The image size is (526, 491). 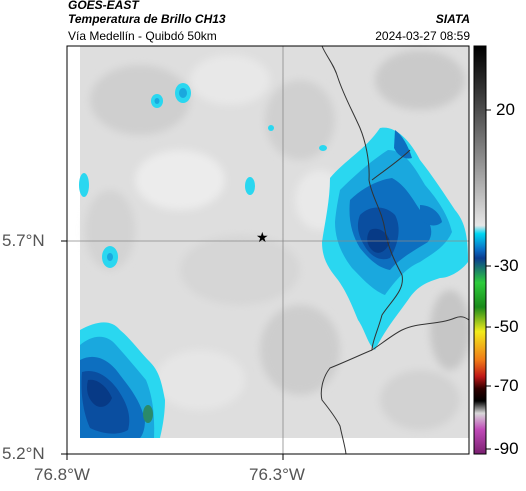 What do you see at coordinates (395, 238) in the screenshot?
I see `convective-cell-east` at bounding box center [395, 238].